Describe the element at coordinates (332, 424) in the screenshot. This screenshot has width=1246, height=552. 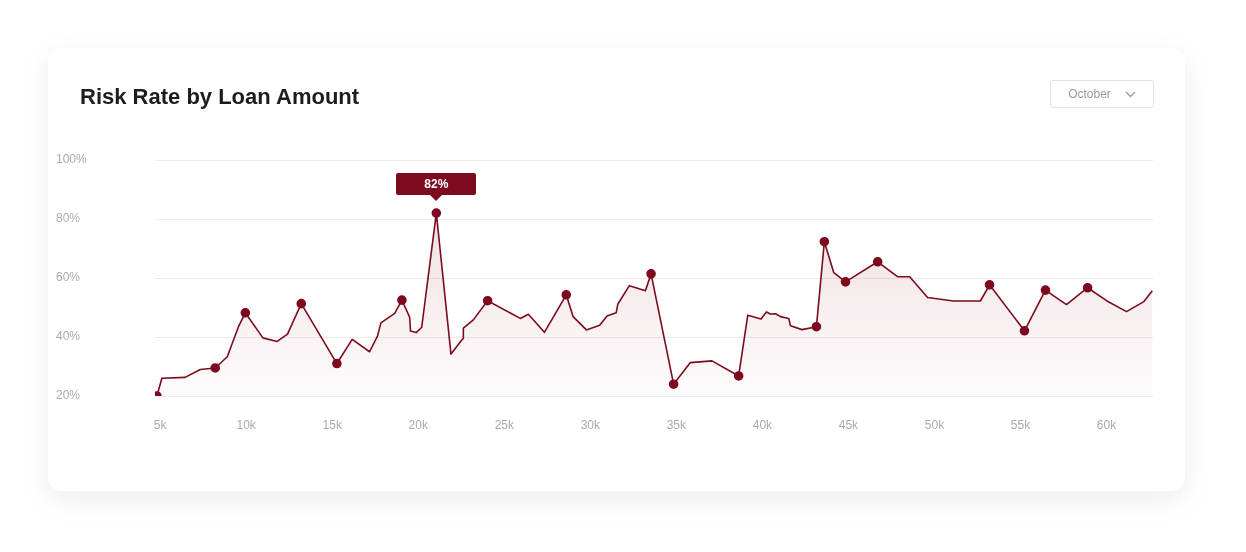
I see `x-tick-label: 15k` at that location.